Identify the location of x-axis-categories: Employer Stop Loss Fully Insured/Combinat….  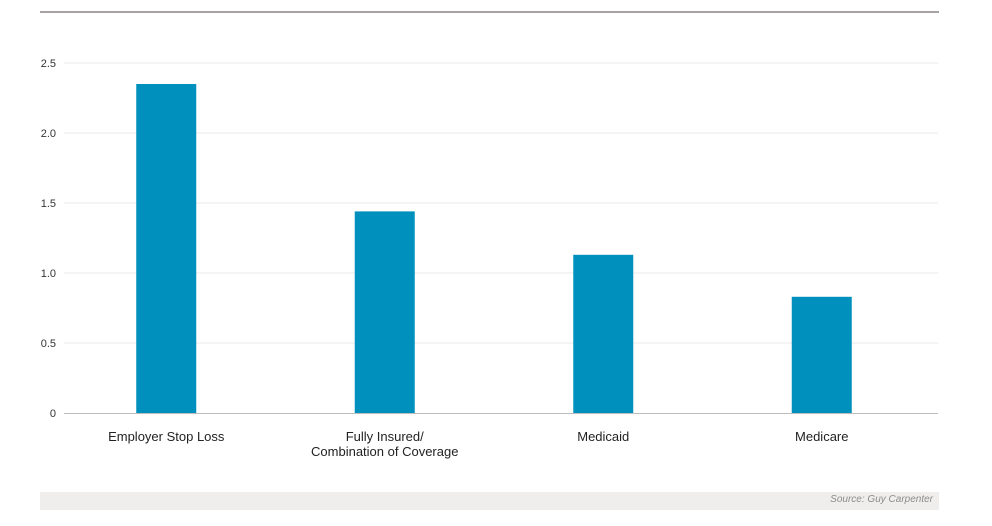
(478, 444).